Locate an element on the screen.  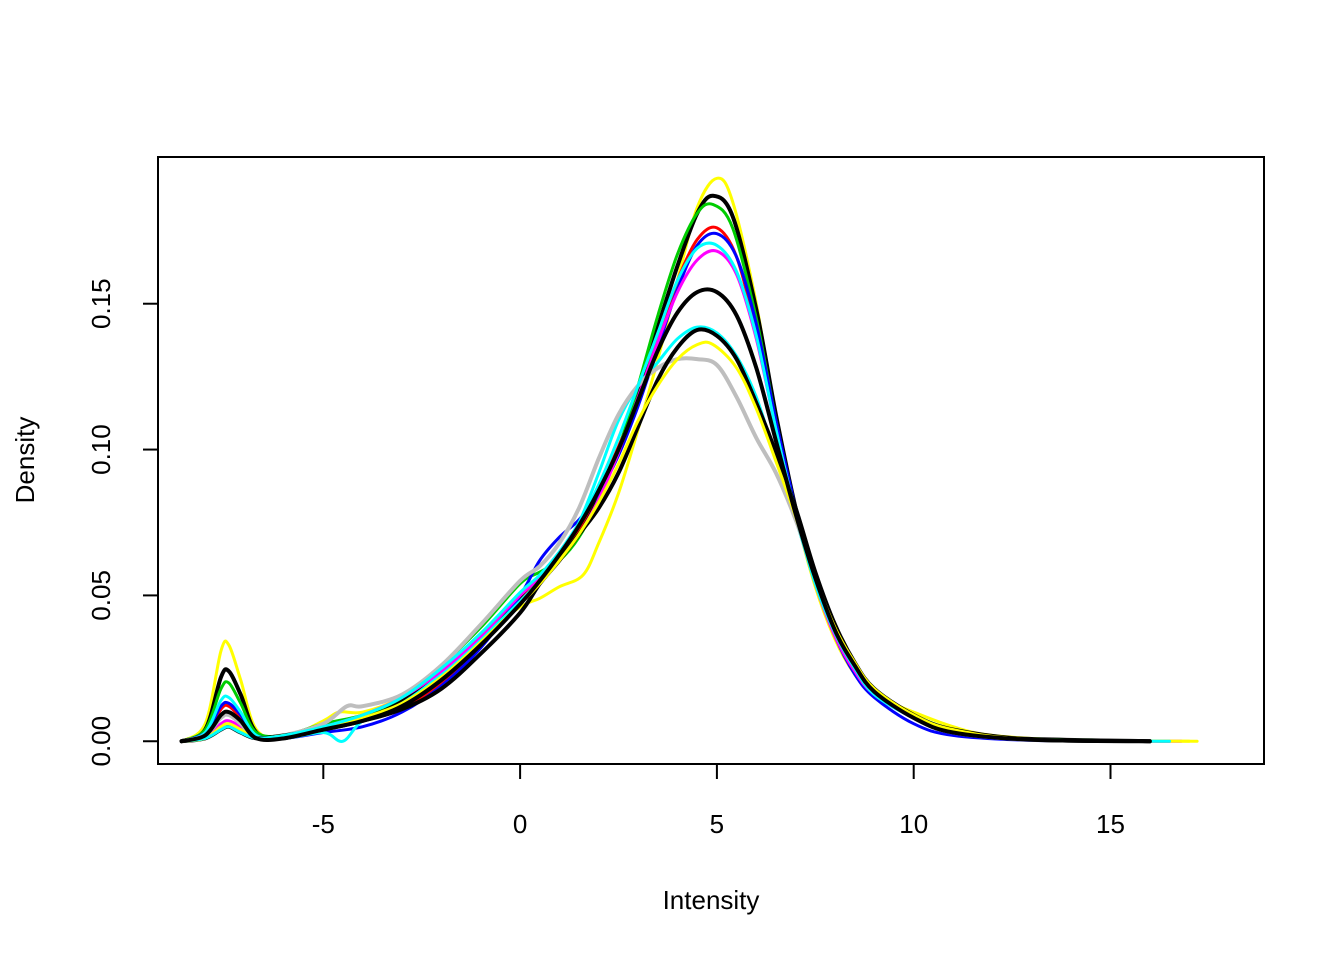
x-axis-label: Intensity is located at coordinates (711, 900).